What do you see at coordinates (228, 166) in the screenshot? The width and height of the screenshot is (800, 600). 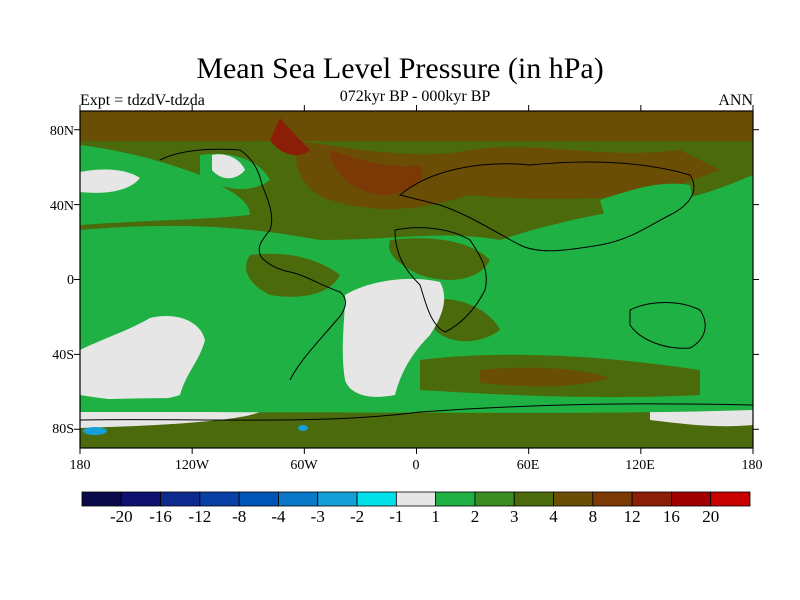 I see `field-hudson-light` at bounding box center [228, 166].